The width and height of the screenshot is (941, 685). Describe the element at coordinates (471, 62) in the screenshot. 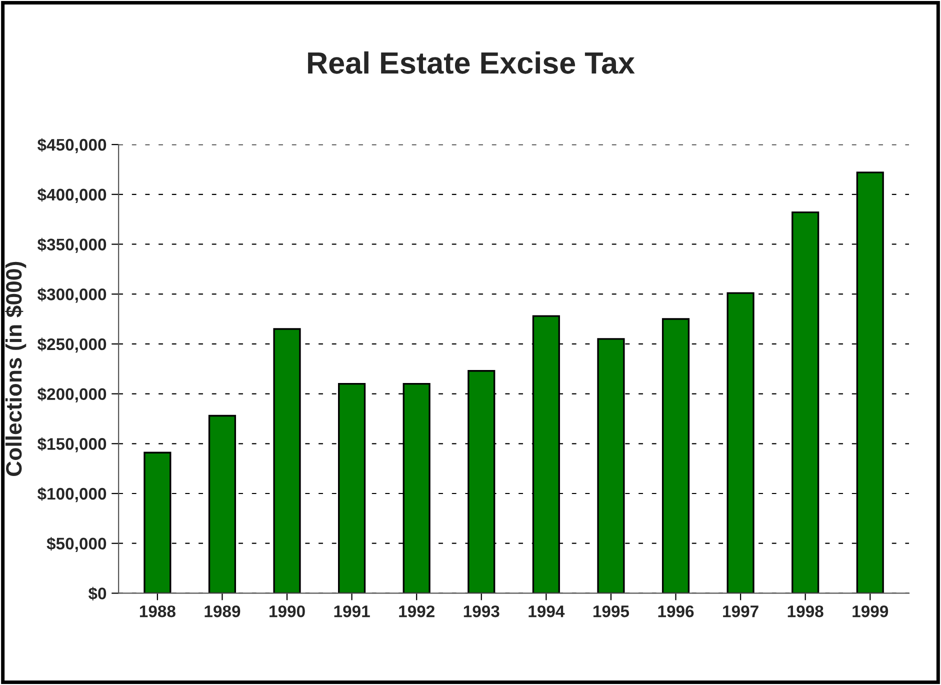

I see `chart-title: Real Estate Excise Tax` at that location.